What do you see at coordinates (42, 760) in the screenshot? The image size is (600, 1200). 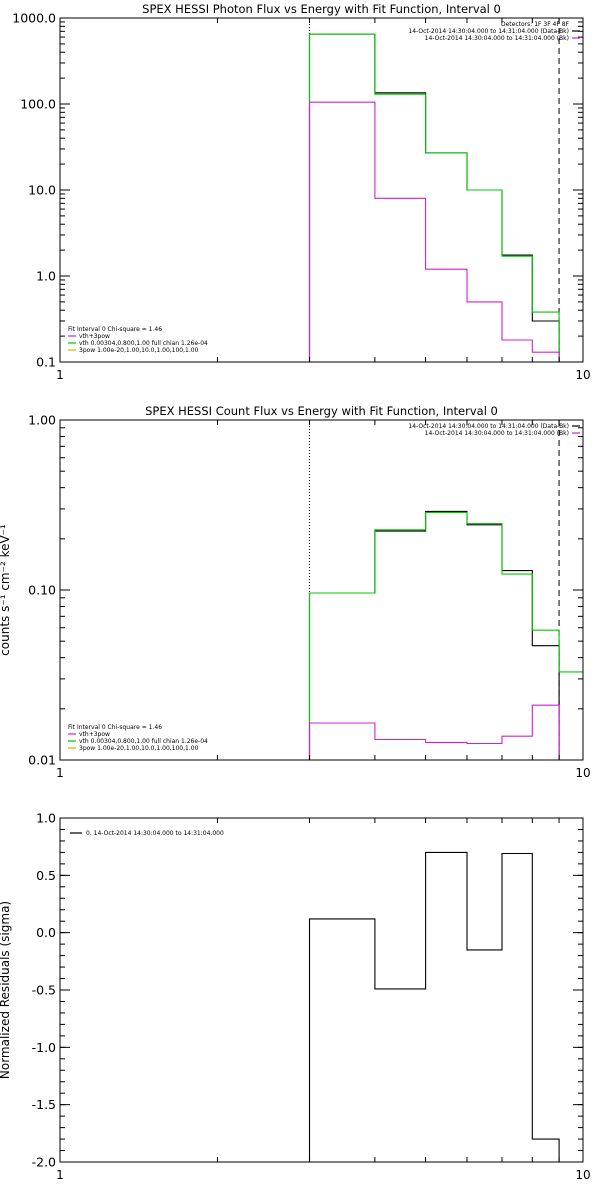 I see `y-tick-label: 0.01` at bounding box center [42, 760].